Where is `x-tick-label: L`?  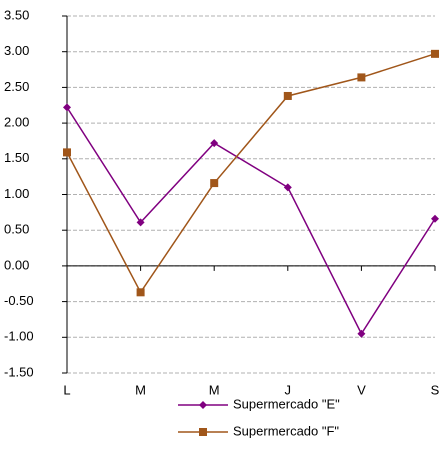 x-tick-label: L is located at coordinates (66, 389).